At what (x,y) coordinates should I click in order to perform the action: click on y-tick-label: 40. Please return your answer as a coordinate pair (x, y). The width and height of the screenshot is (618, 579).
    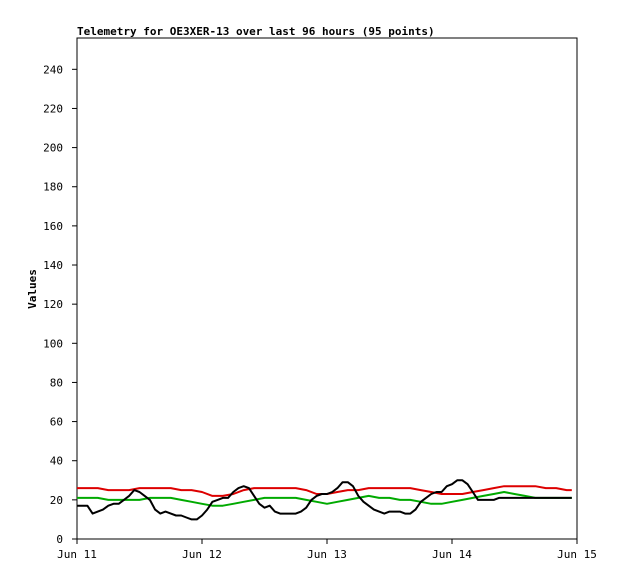
    Looking at the image, I should click on (56, 461).